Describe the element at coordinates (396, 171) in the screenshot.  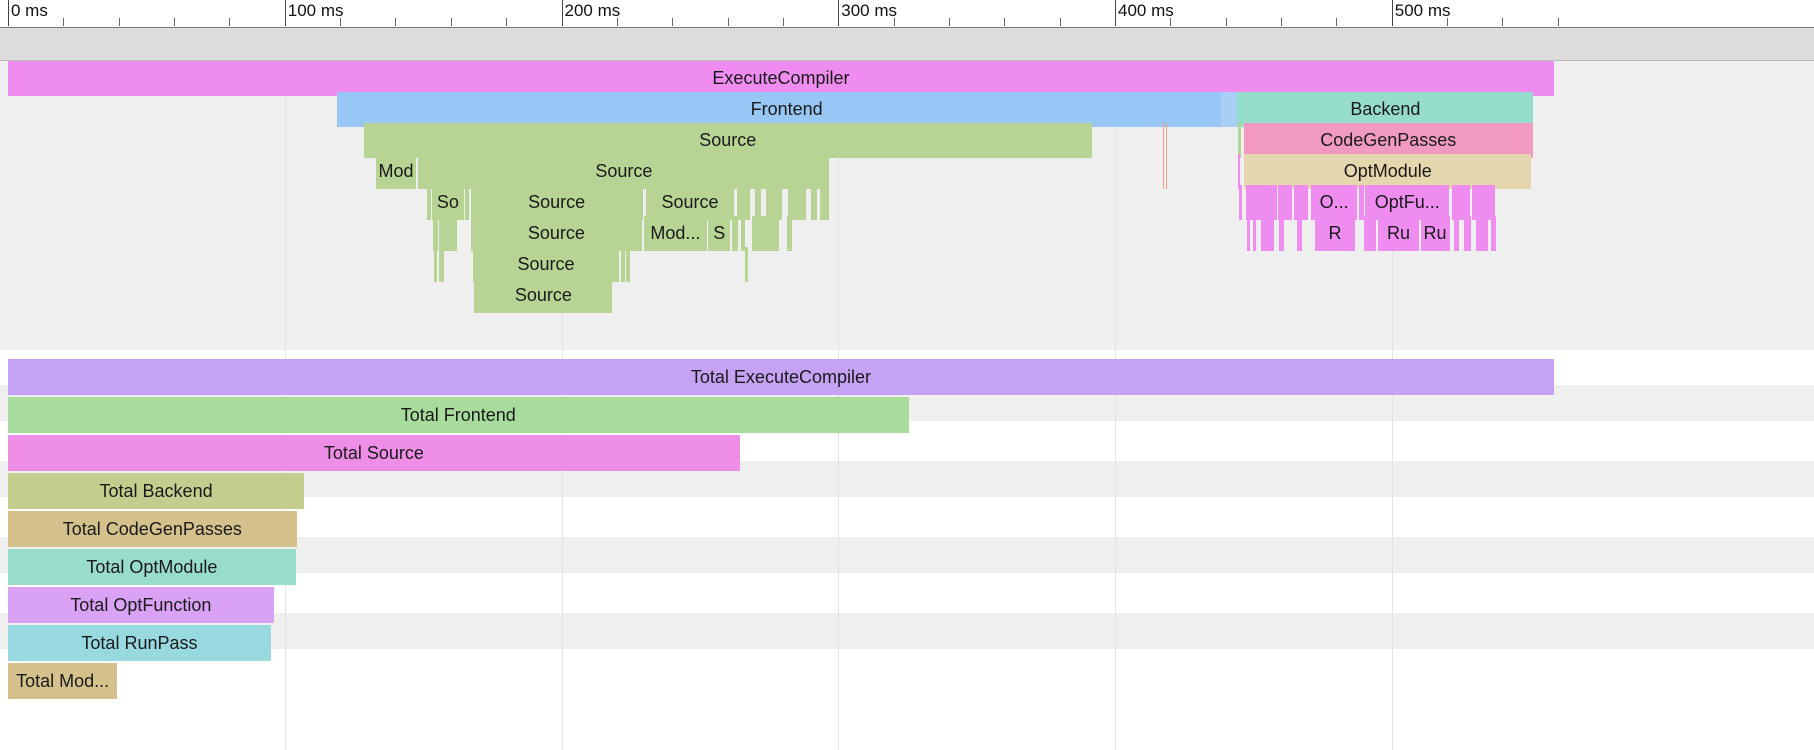
I see `flame-bar: Mod` at that location.